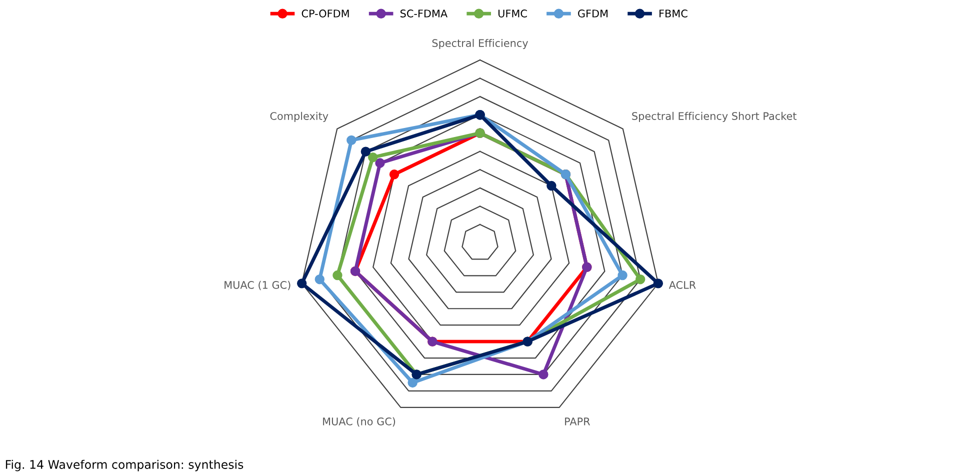 This screenshot has width=960, height=476. I want to click on legend-label: UFMC, so click(512, 14).